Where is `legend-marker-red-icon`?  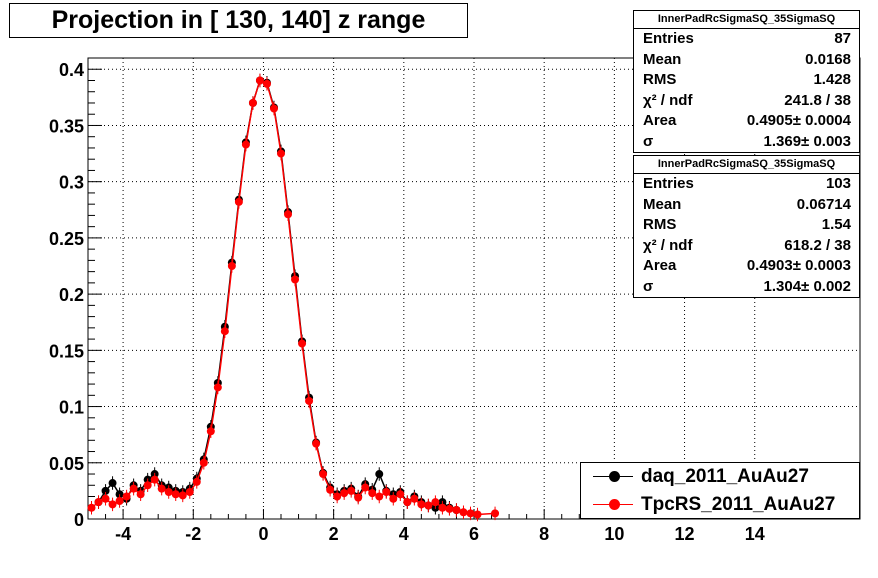
legend-marker-red-icon is located at coordinates (611, 505).